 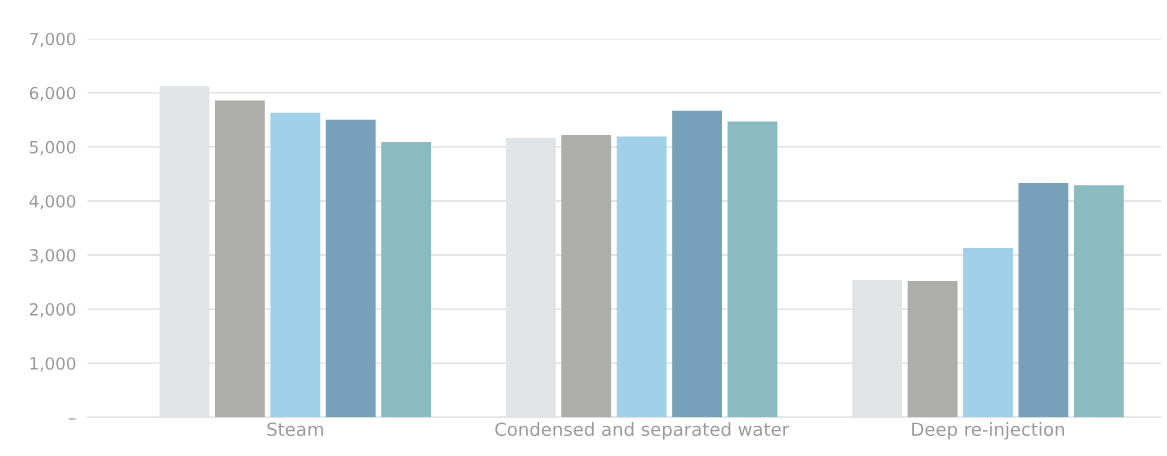 I want to click on y-tick-label: 6,000, so click(x=52, y=94).